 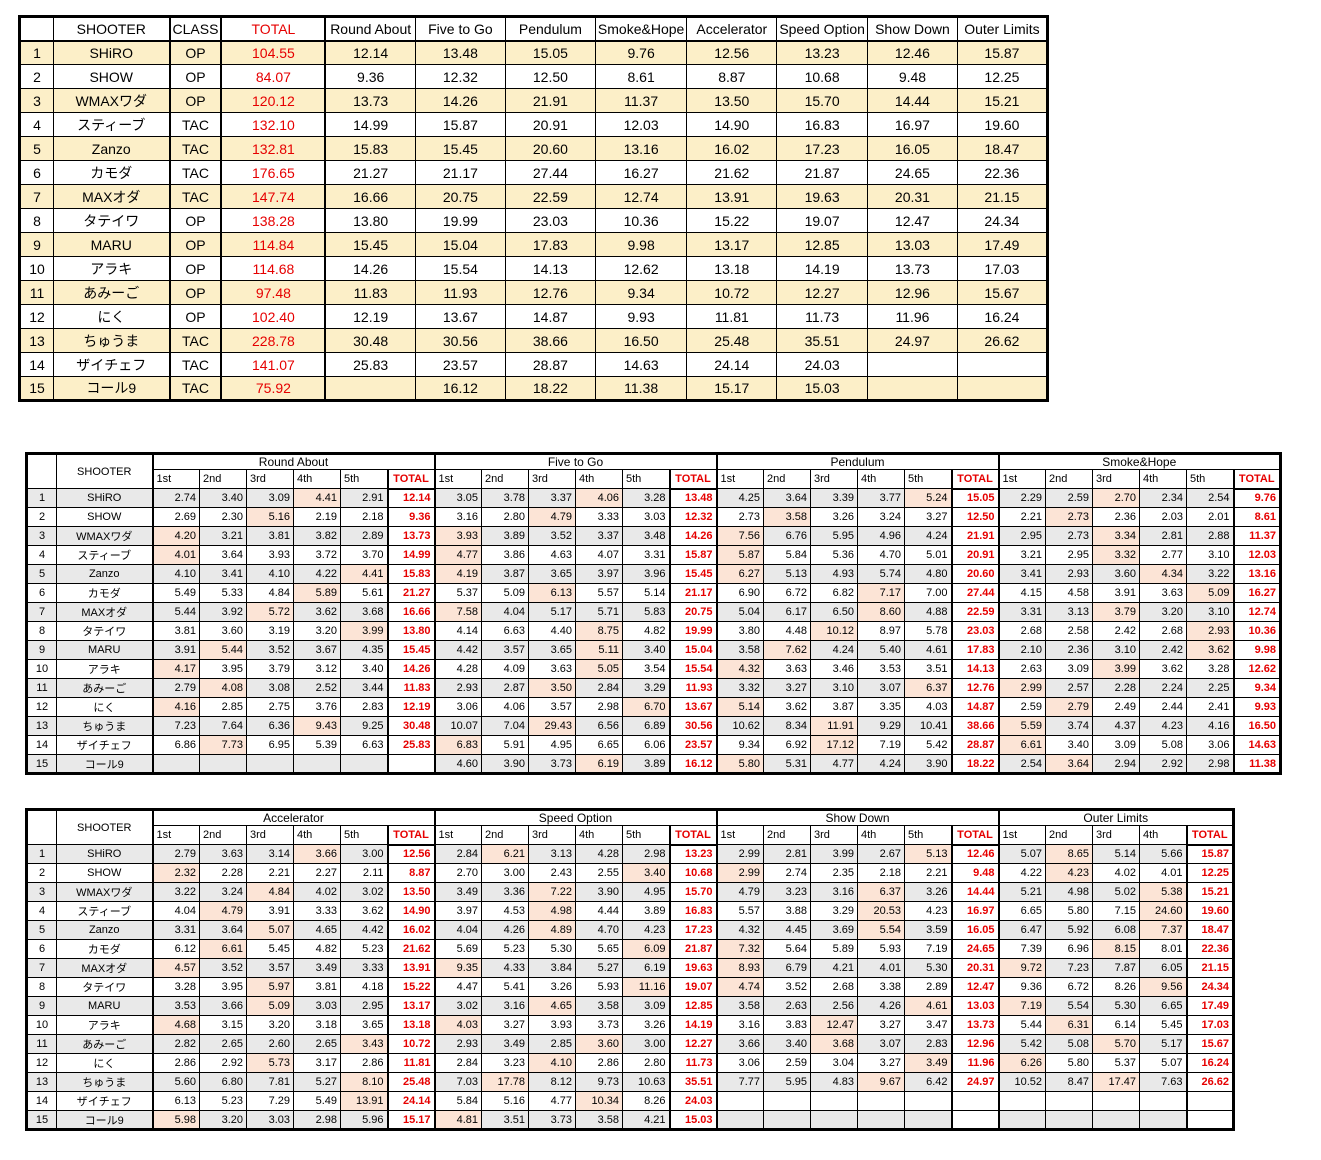 I want to click on stage-score-cell: 7.23, so click(x=1069, y=968).